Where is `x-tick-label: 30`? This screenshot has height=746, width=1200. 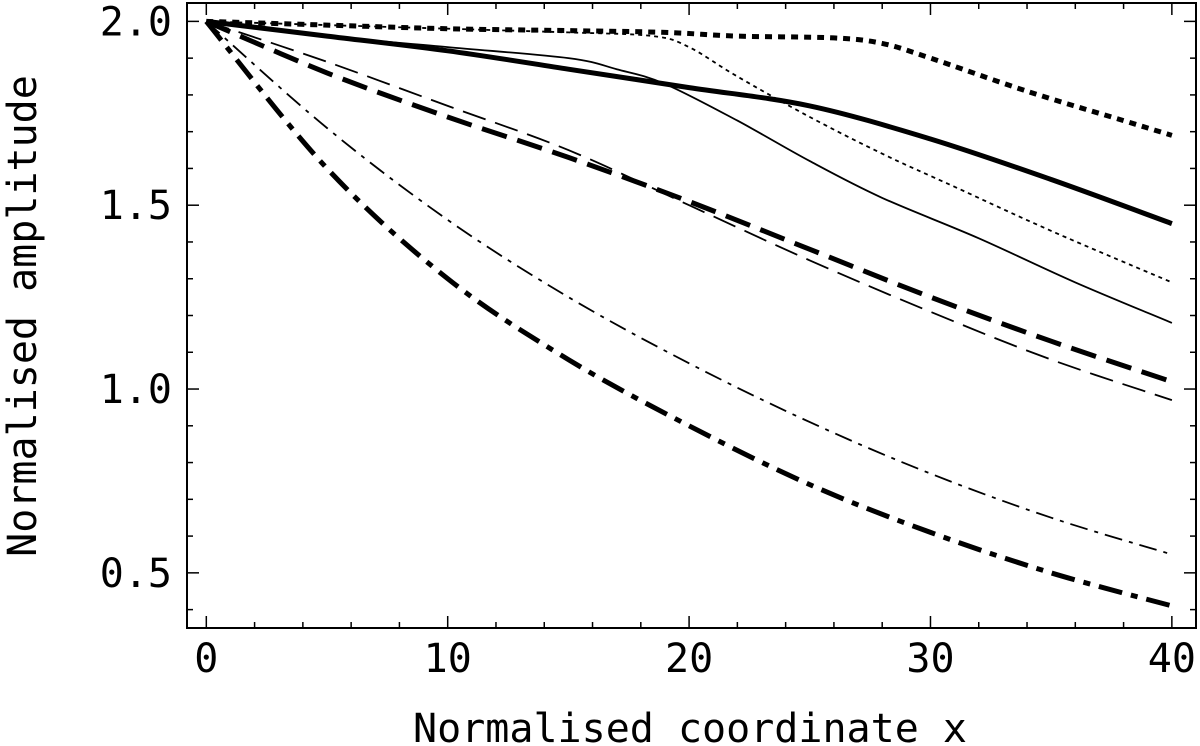 x-tick-label: 30 is located at coordinates (930, 659).